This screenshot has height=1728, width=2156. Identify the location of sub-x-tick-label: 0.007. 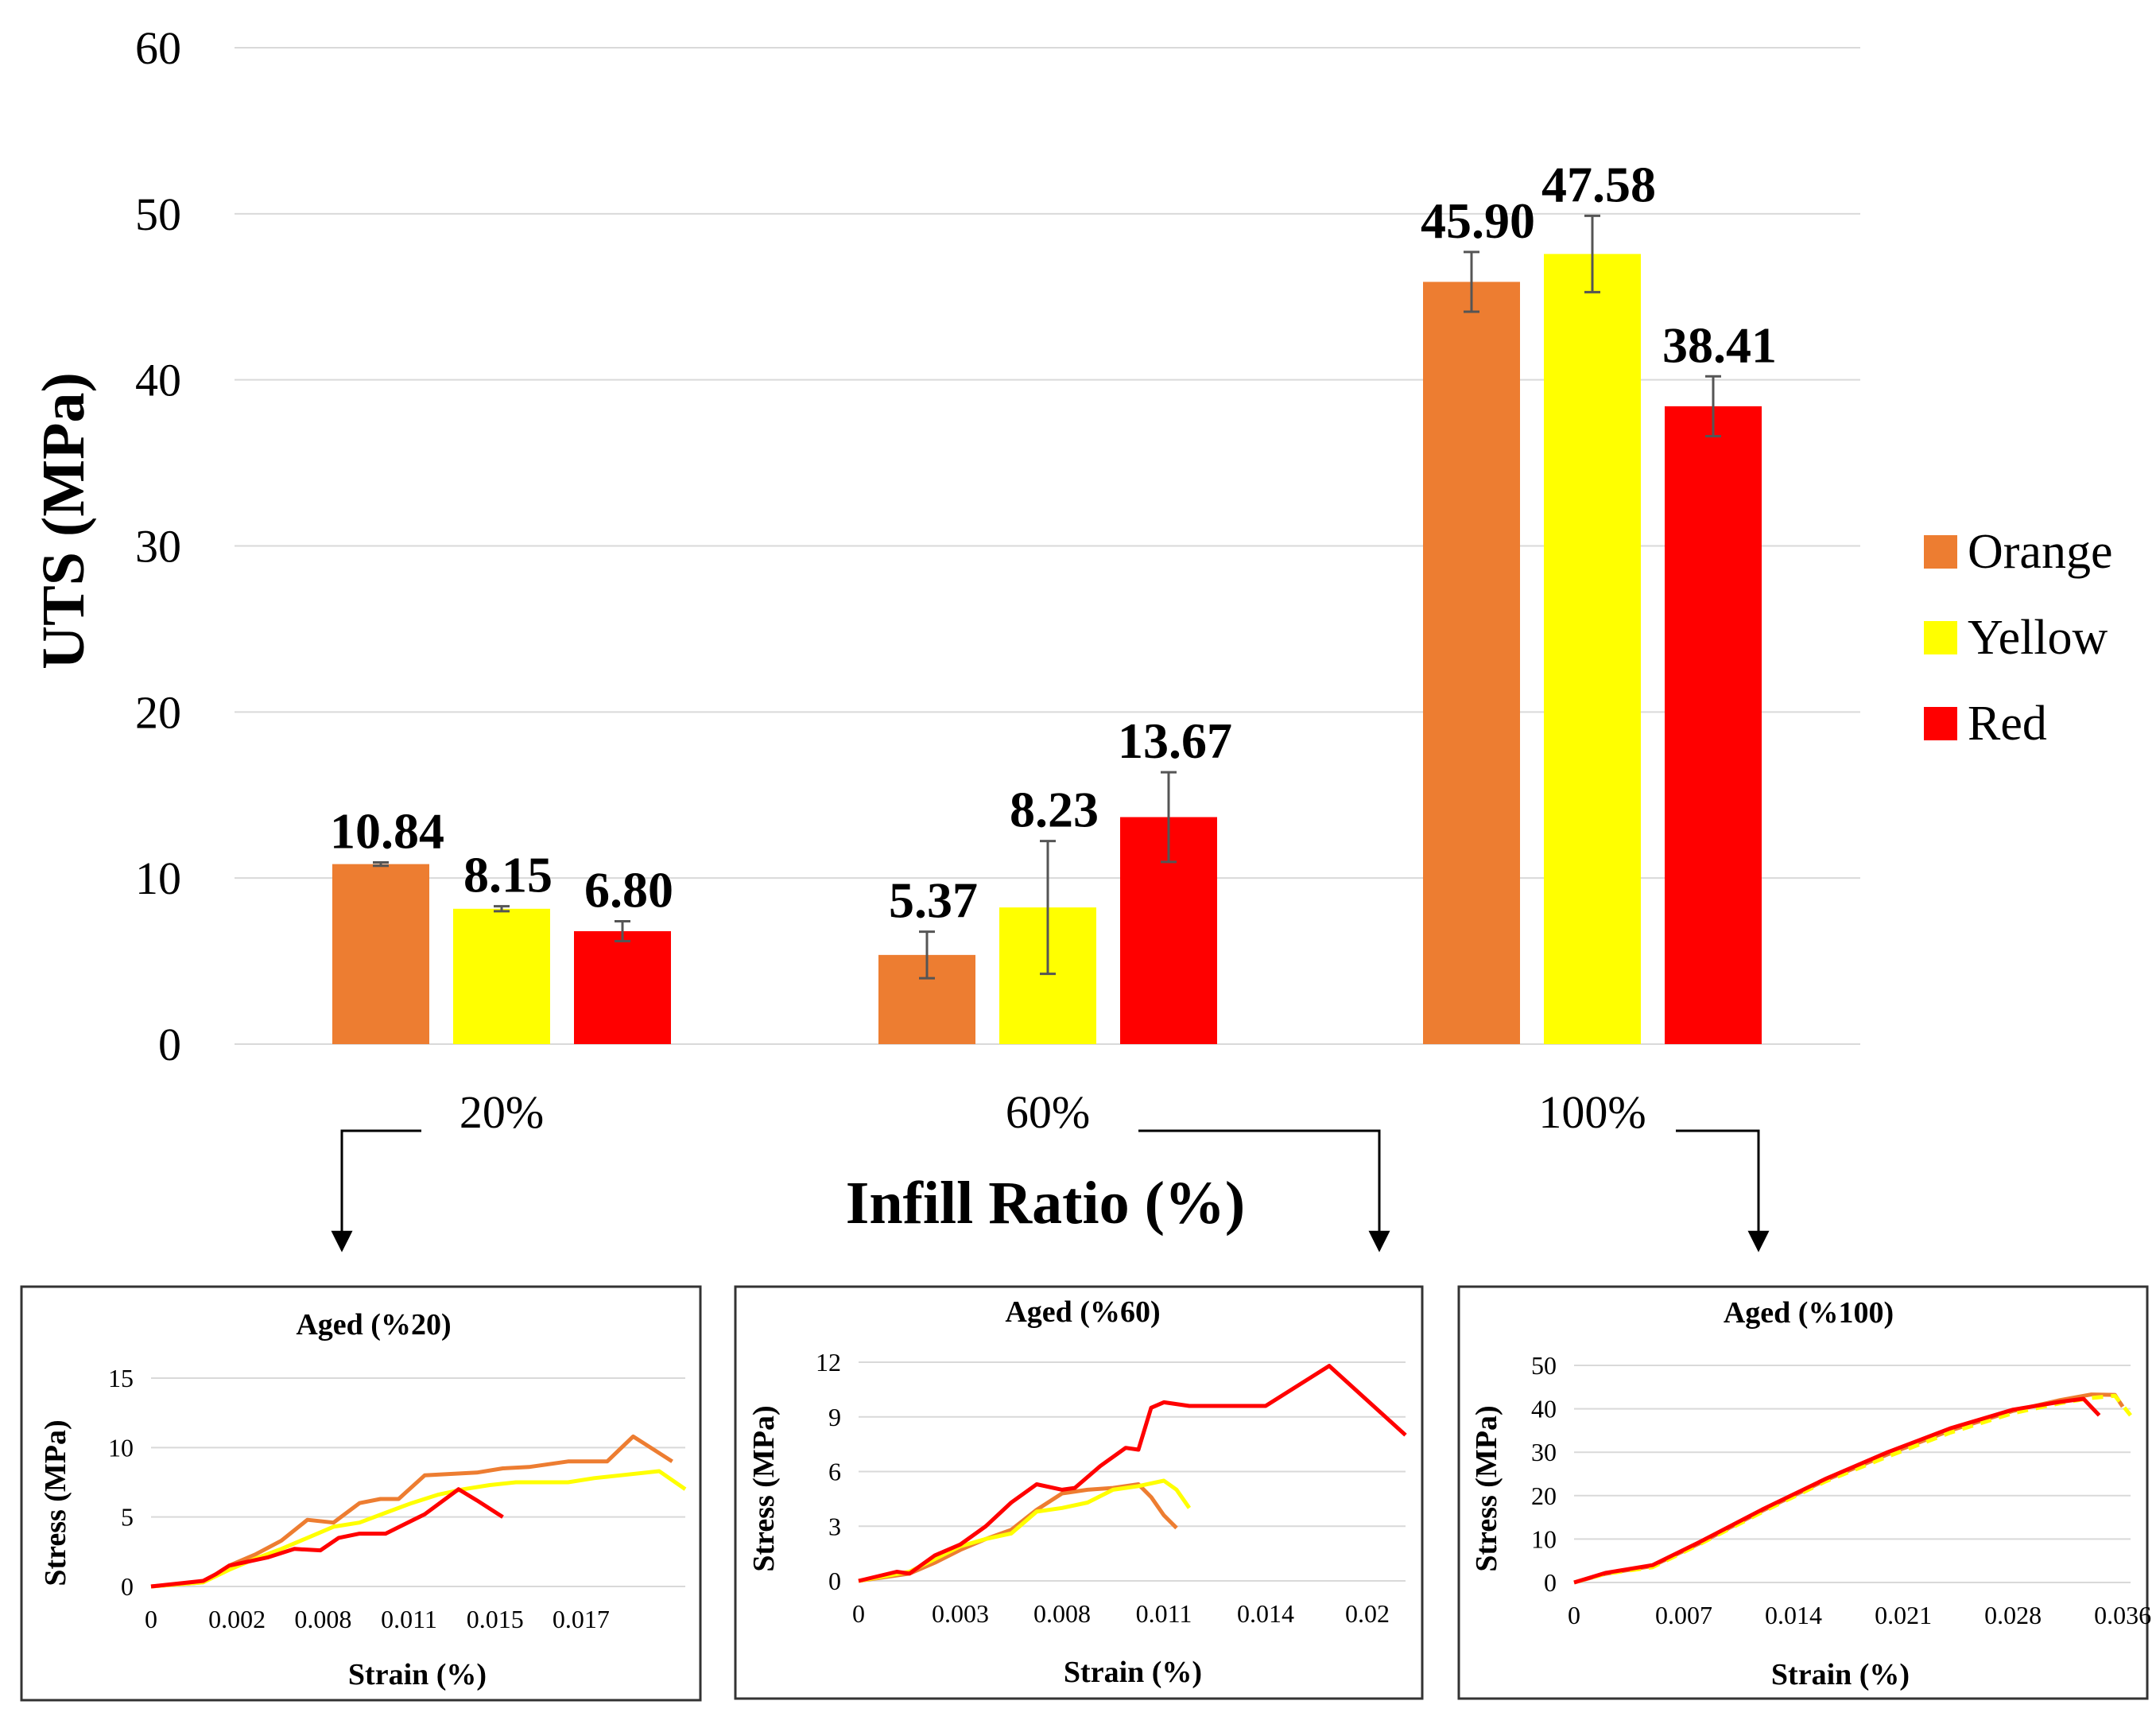
(1684, 1615).